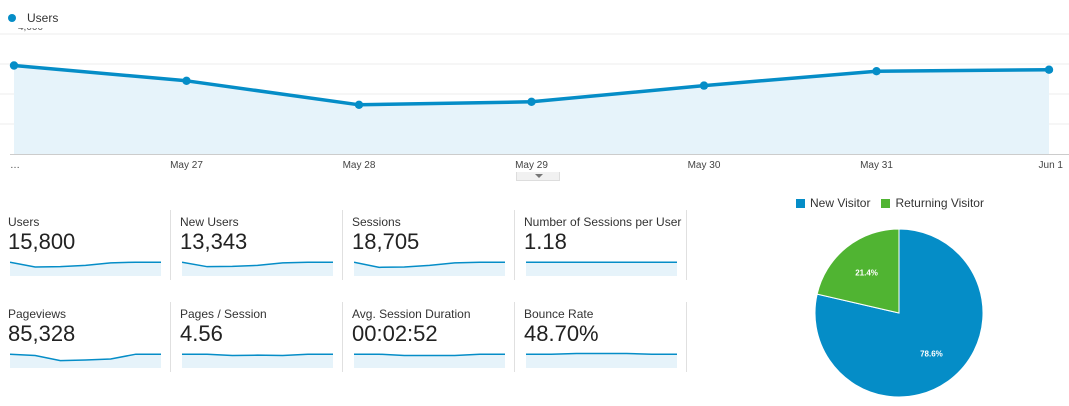  I want to click on chart-legend: Users, so click(33, 18).